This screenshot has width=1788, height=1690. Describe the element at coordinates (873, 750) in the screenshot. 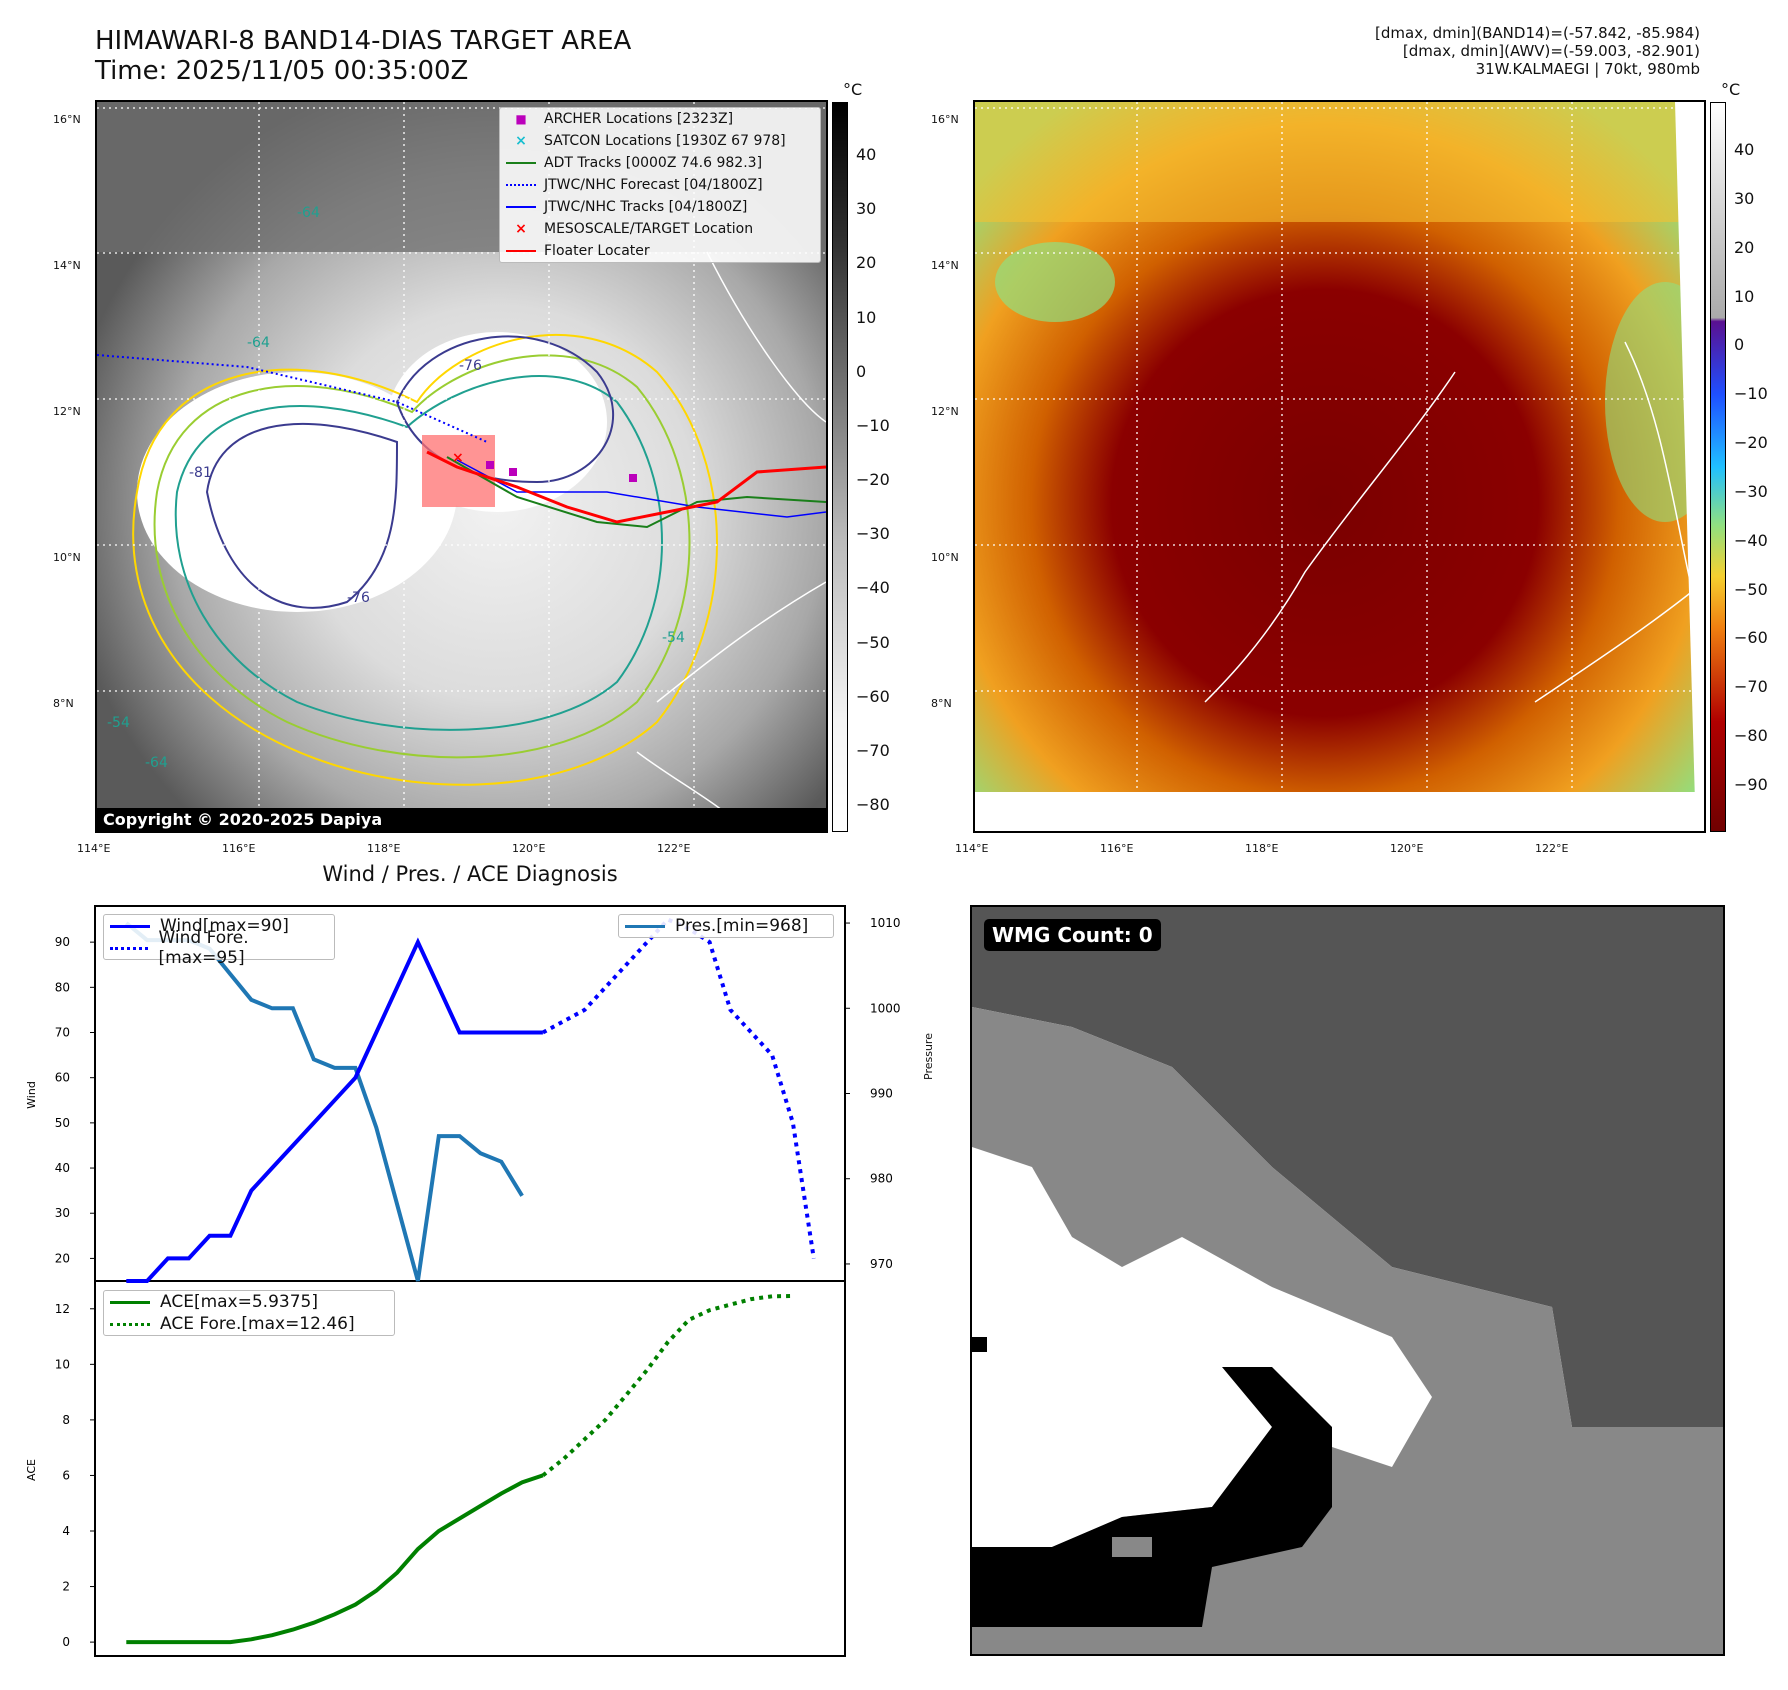

I see `ir-colorbar-tick: −70` at that location.